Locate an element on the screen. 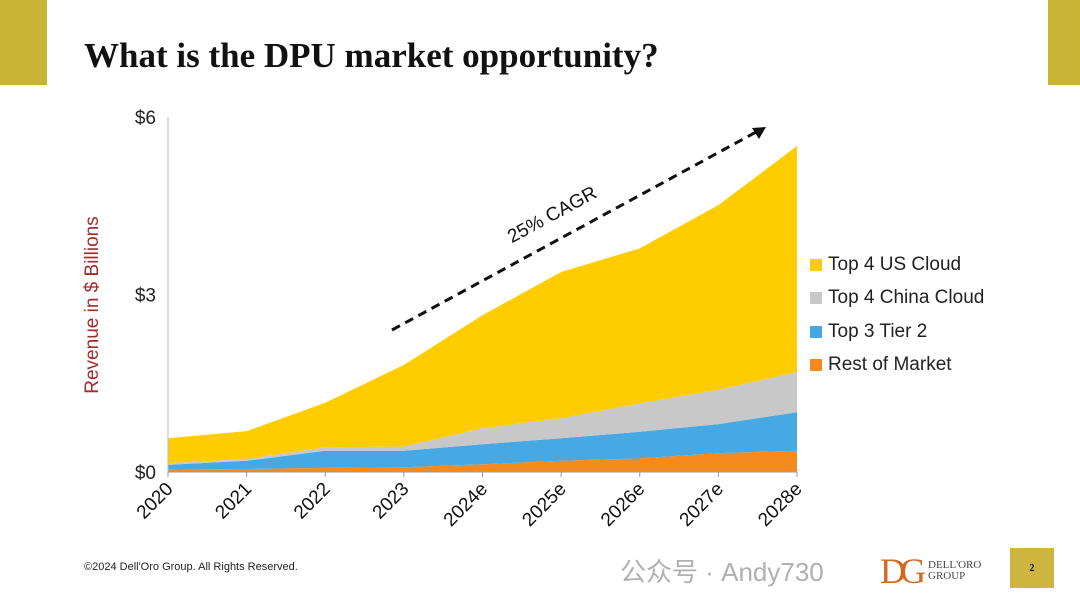 The image size is (1080, 608). dell-oro-logo: DG DELL'ORO GROUP is located at coordinates (930, 571).